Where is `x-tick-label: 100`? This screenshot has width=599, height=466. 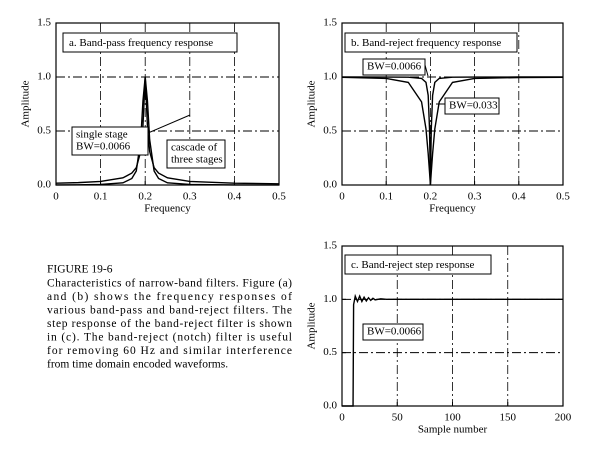
x-tick-label: 100 is located at coordinates (452, 418).